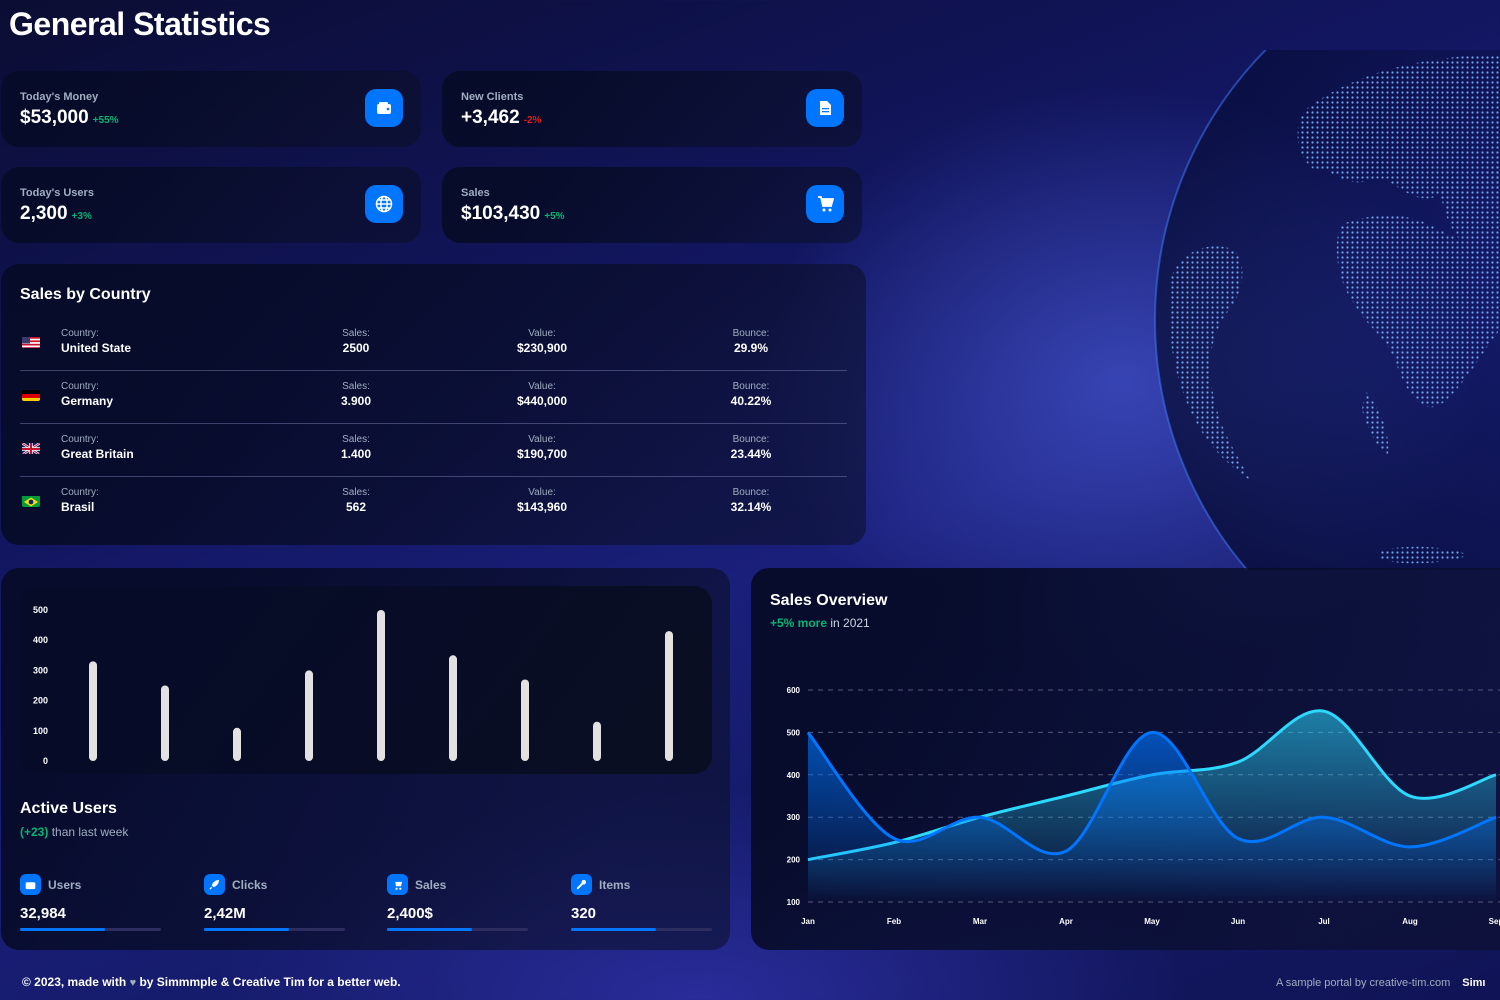 Image resolution: width=1500 pixels, height=1000 pixels. Describe the element at coordinates (532, 120) in the screenshot. I see `stat-change: -2%` at that location.